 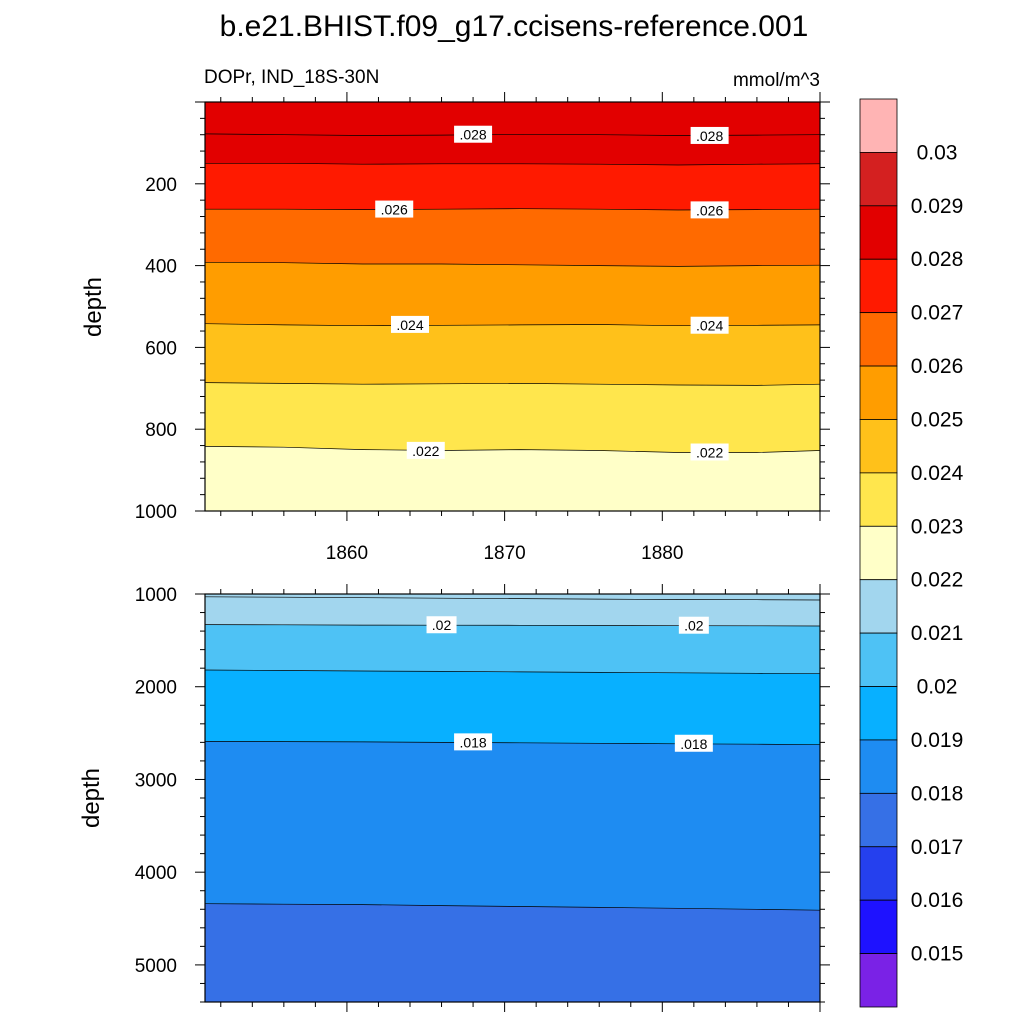 I want to click on y-tick-label: 400, so click(x=161, y=267).